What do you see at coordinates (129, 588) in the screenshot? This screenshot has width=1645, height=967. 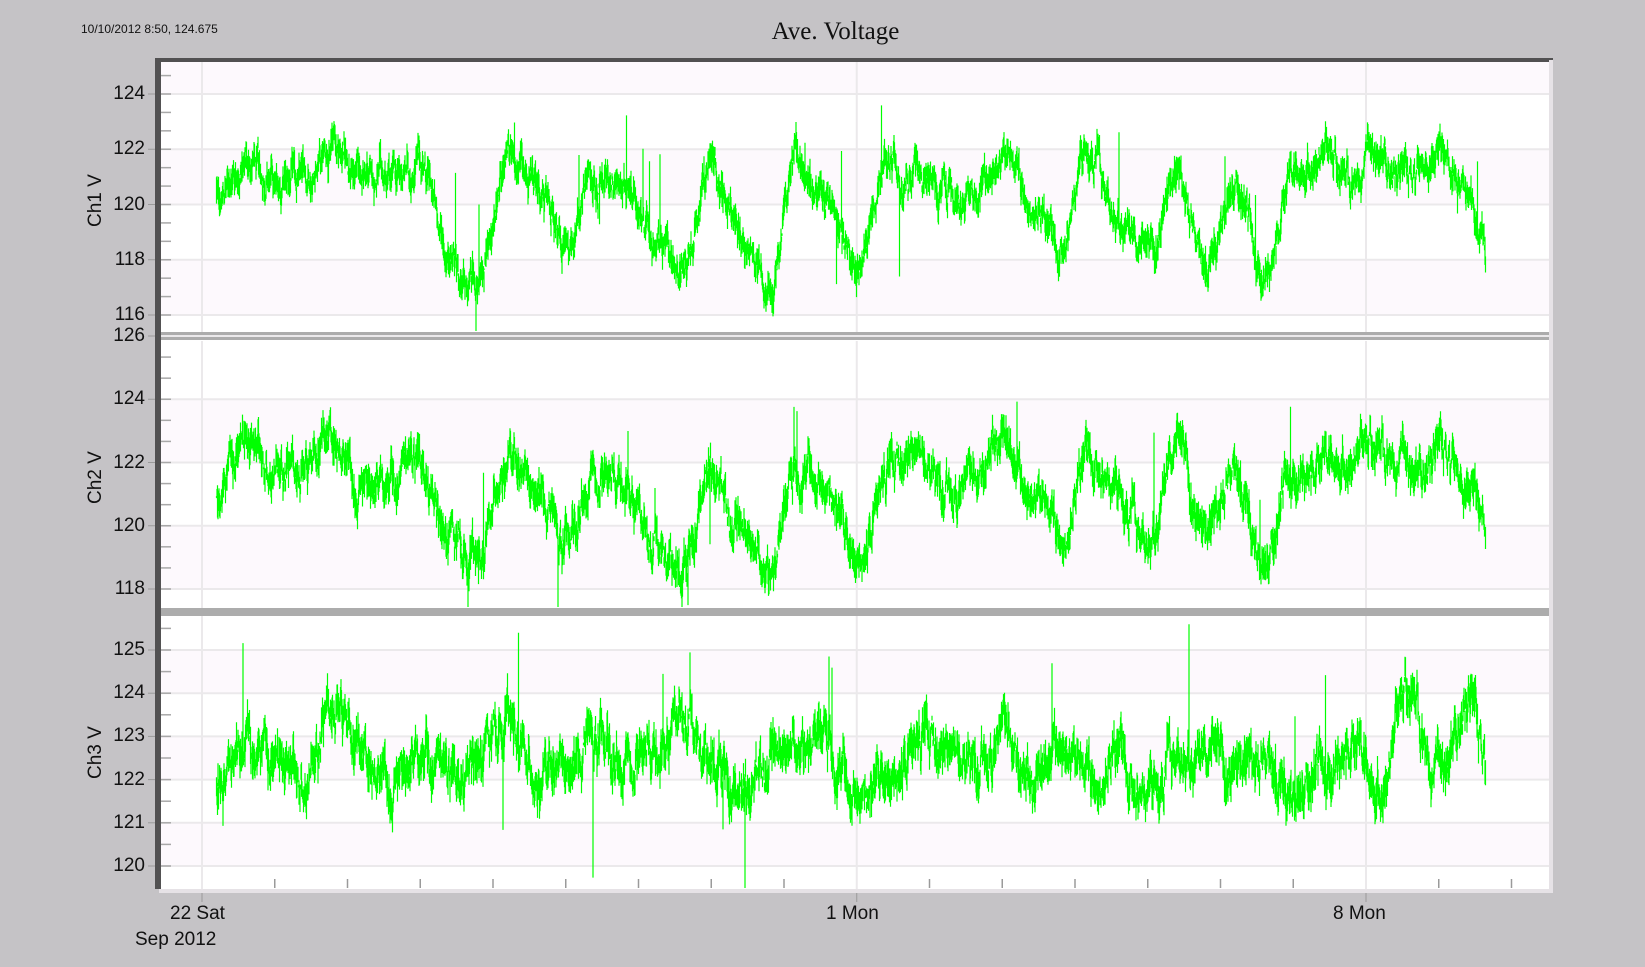 I see `panel-2-y-tick-118: 118` at bounding box center [129, 588].